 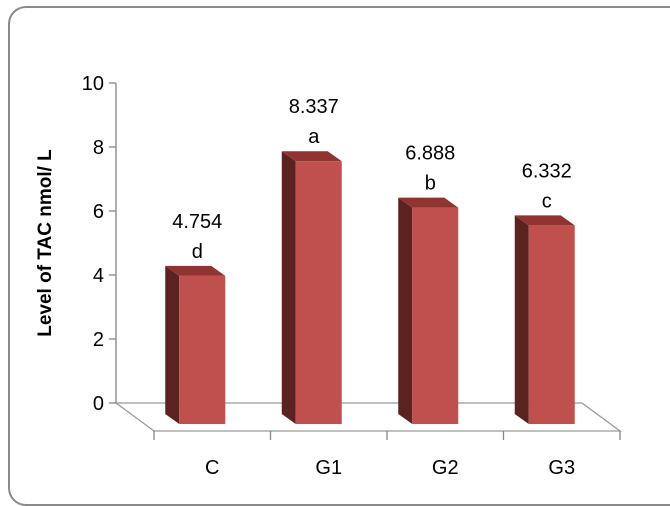 What do you see at coordinates (197, 252) in the screenshot?
I see `significance-letter: d` at bounding box center [197, 252].